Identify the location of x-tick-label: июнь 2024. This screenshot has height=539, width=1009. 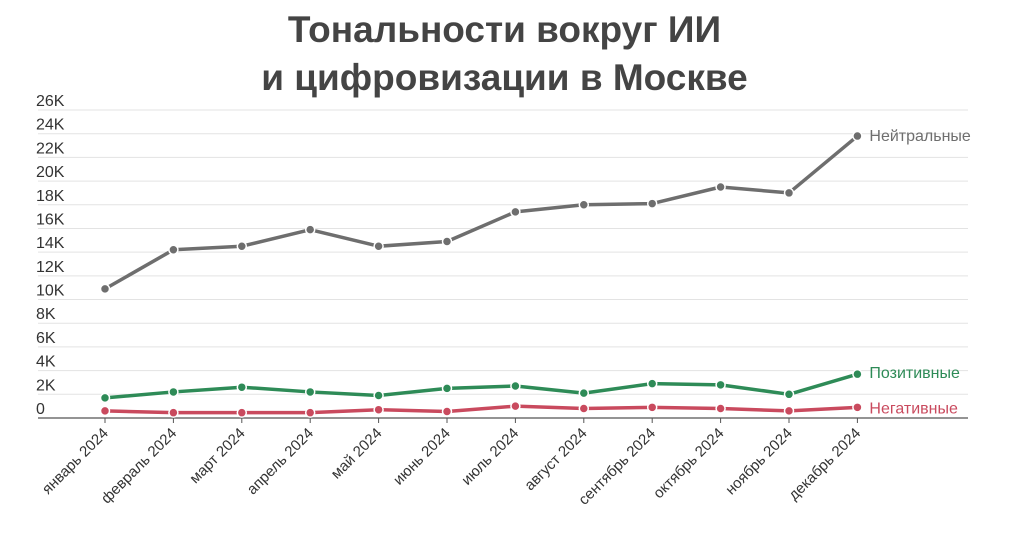
(422, 457).